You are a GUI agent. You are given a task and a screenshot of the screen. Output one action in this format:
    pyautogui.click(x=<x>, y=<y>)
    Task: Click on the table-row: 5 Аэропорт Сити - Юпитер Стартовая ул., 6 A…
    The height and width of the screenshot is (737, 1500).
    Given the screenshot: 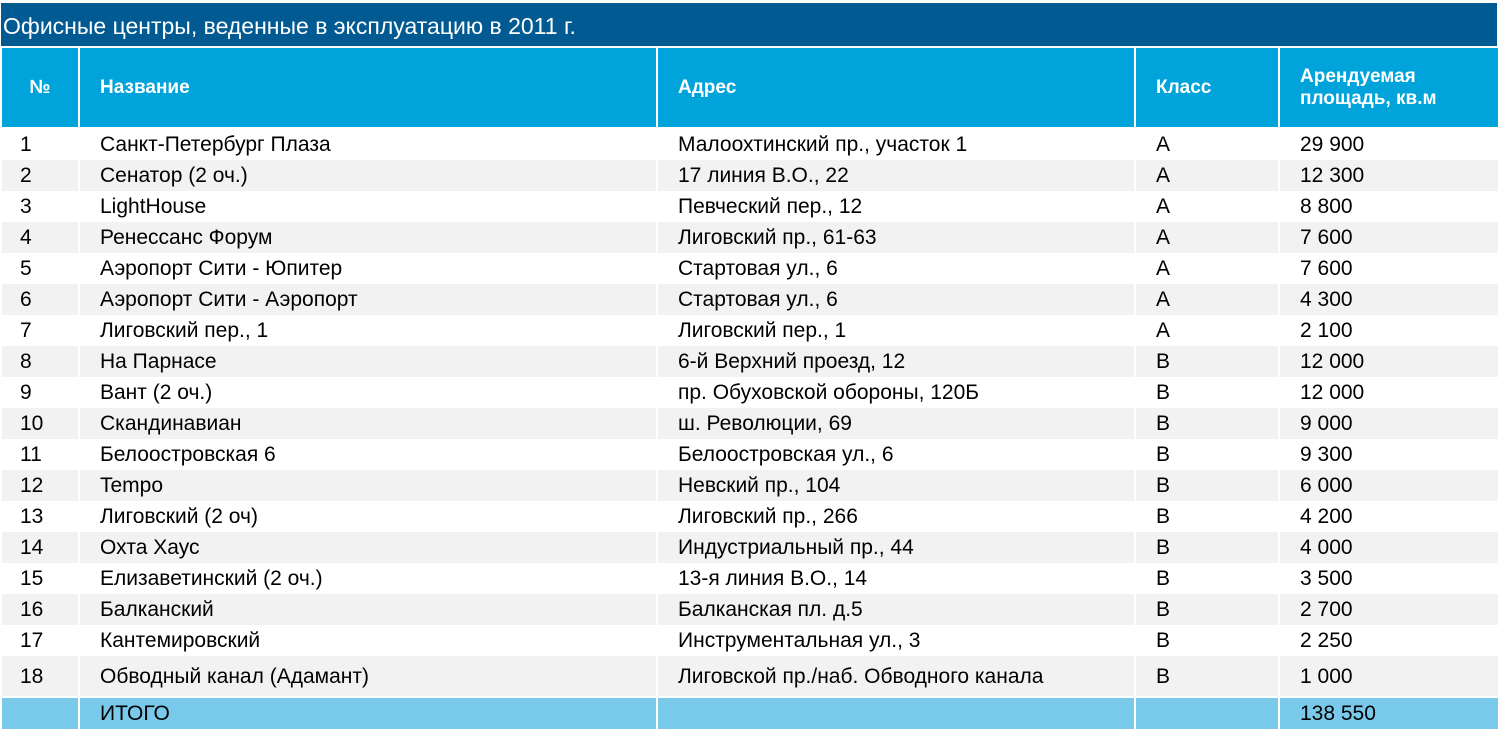 What is the action you would take?
    pyautogui.click(x=750, y=268)
    